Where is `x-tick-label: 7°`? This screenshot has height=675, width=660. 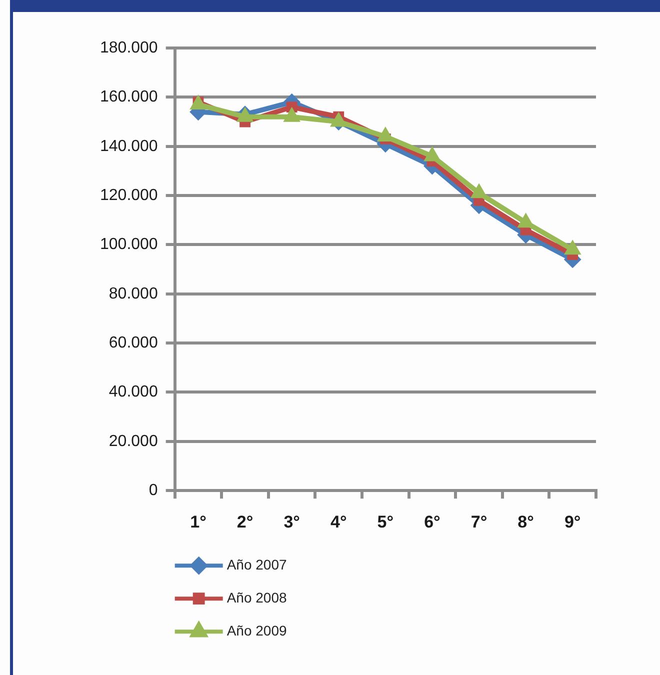
x-tick-label: 7° is located at coordinates (479, 522).